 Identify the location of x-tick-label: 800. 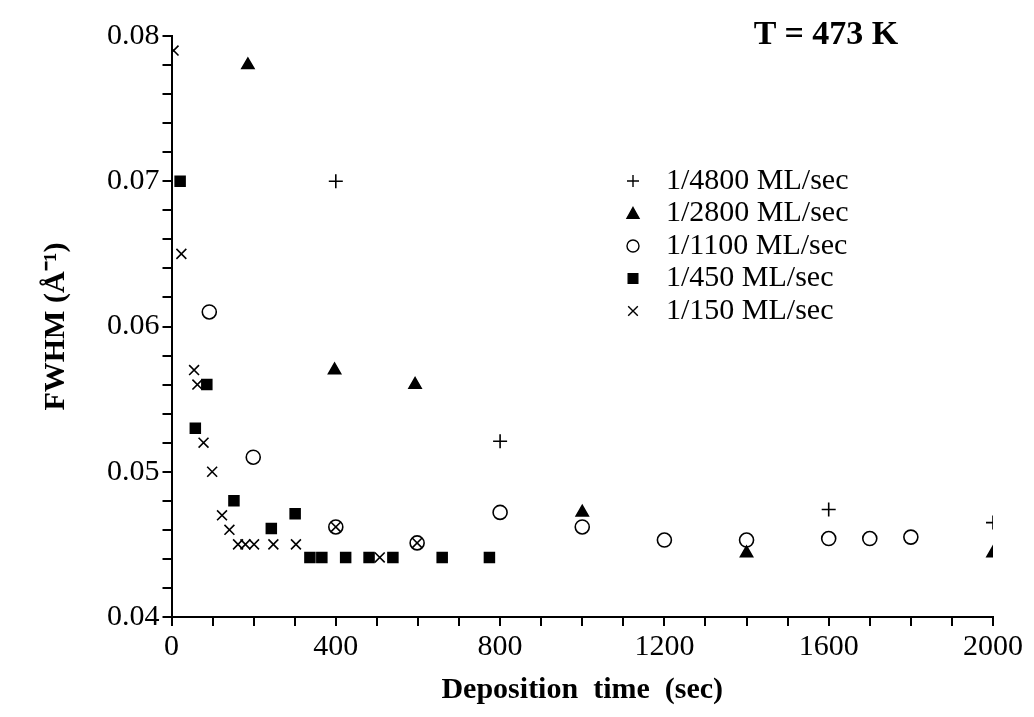
(500, 644).